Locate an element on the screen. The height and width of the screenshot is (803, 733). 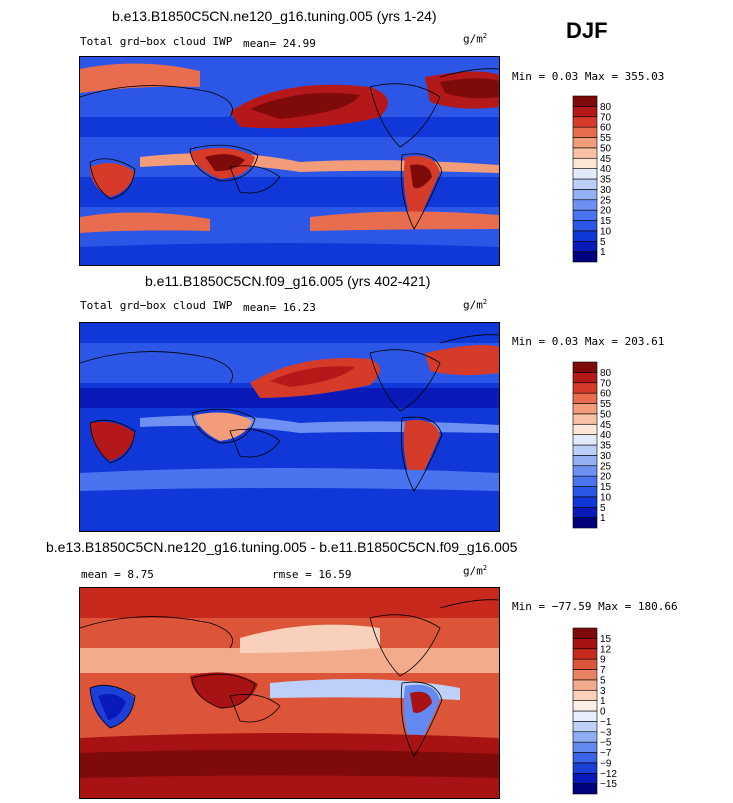
colorbar-tick-label: −12 is located at coordinates (608, 774).